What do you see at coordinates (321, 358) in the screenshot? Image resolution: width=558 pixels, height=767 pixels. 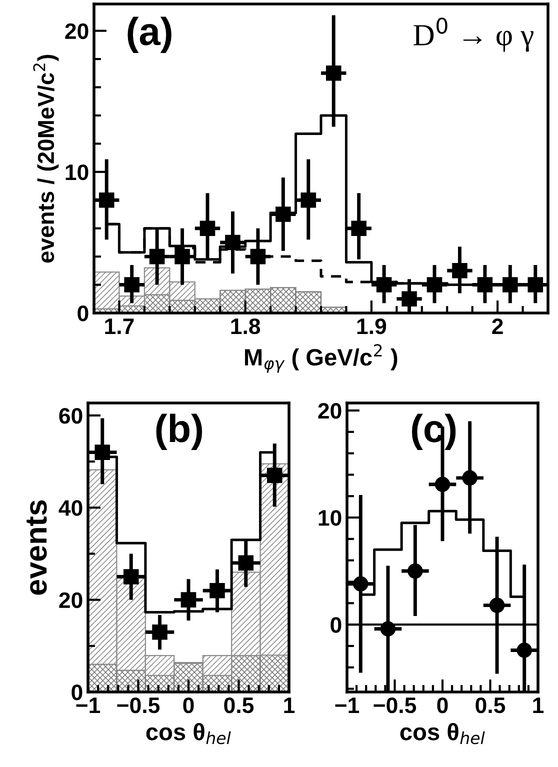 I see `x-axis-title: M$_{φγ}$ ( GeV/c$^{2}$ )` at bounding box center [321, 358].